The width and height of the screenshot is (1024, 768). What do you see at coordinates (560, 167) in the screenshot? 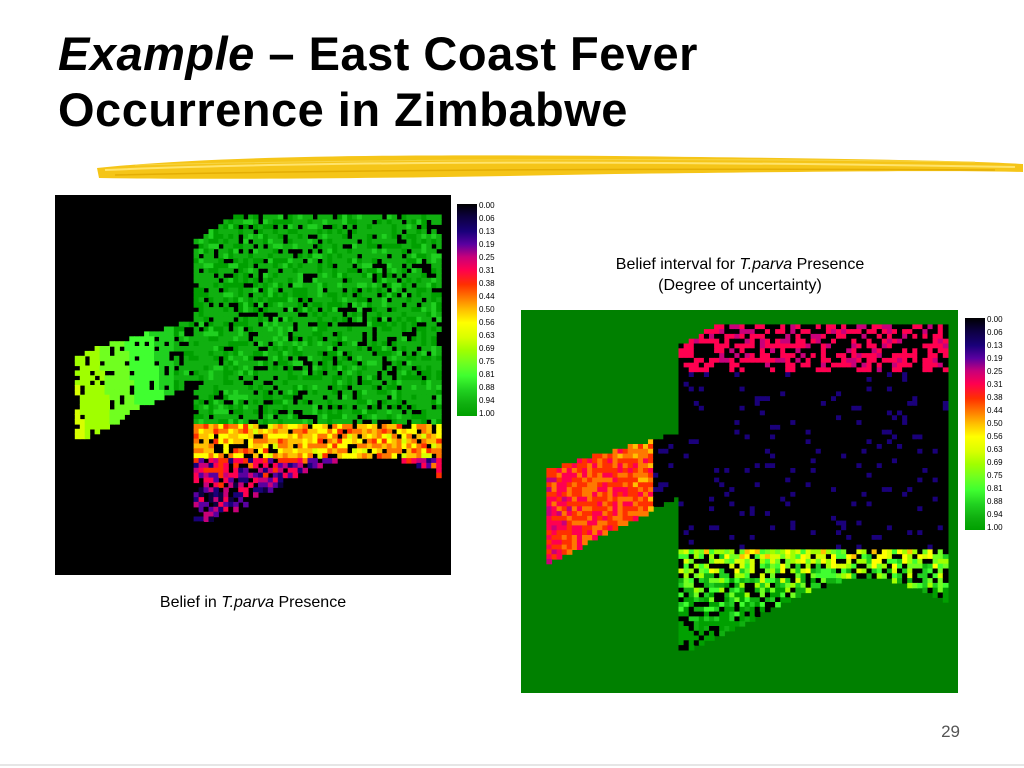
I see `title-underline` at bounding box center [560, 167].